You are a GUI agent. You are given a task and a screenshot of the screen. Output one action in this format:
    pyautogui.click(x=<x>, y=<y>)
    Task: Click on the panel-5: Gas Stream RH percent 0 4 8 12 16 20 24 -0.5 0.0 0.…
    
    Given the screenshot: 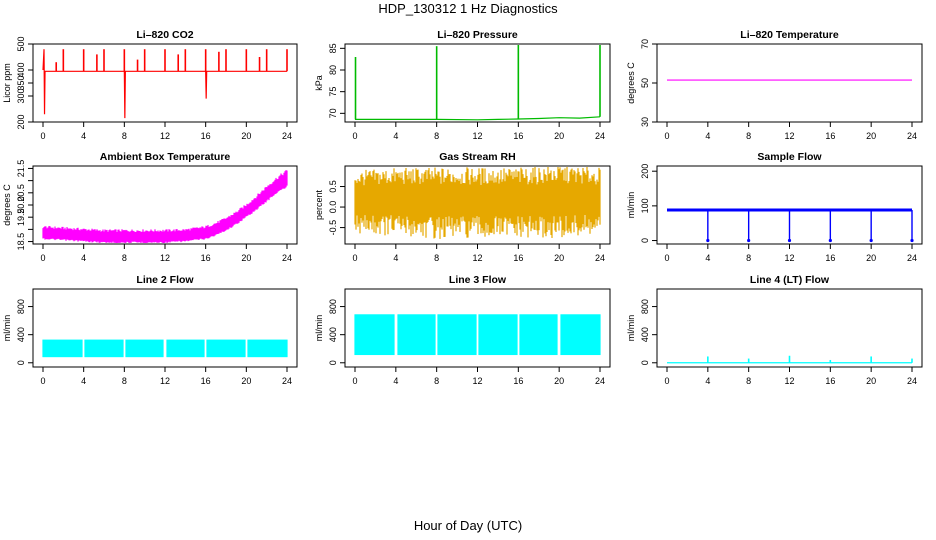 What is the action you would take?
    pyautogui.click(x=462, y=207)
    